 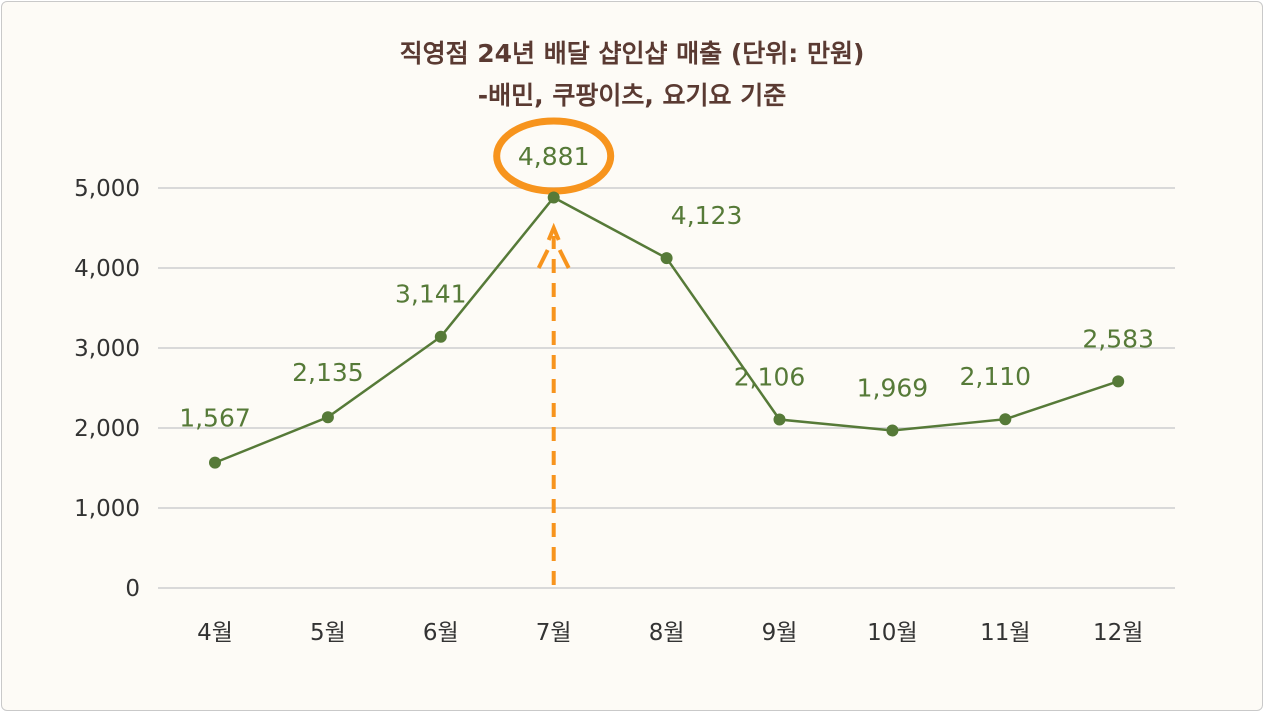 I want to click on x-tick-label: 12월, so click(x=1118, y=633).